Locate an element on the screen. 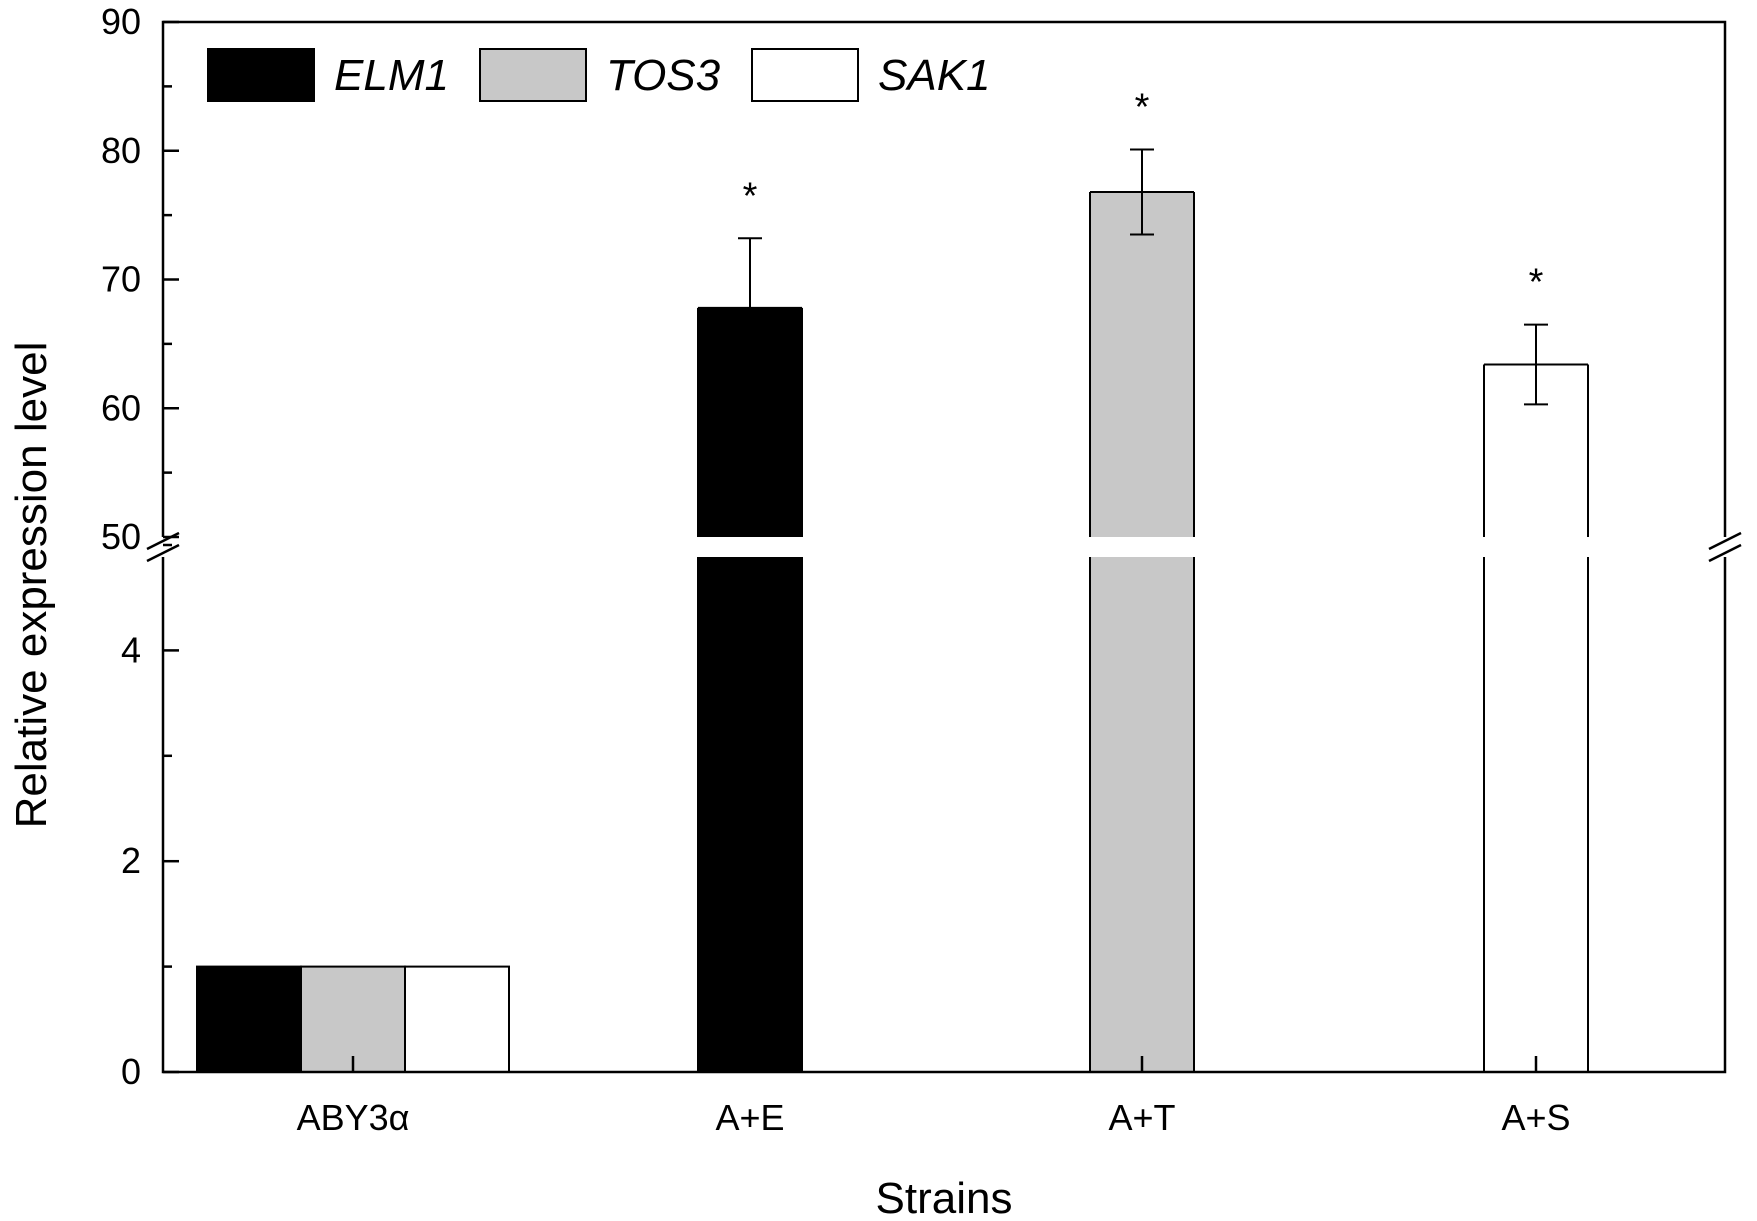  legend-swatch-tos3 is located at coordinates (533, 75).